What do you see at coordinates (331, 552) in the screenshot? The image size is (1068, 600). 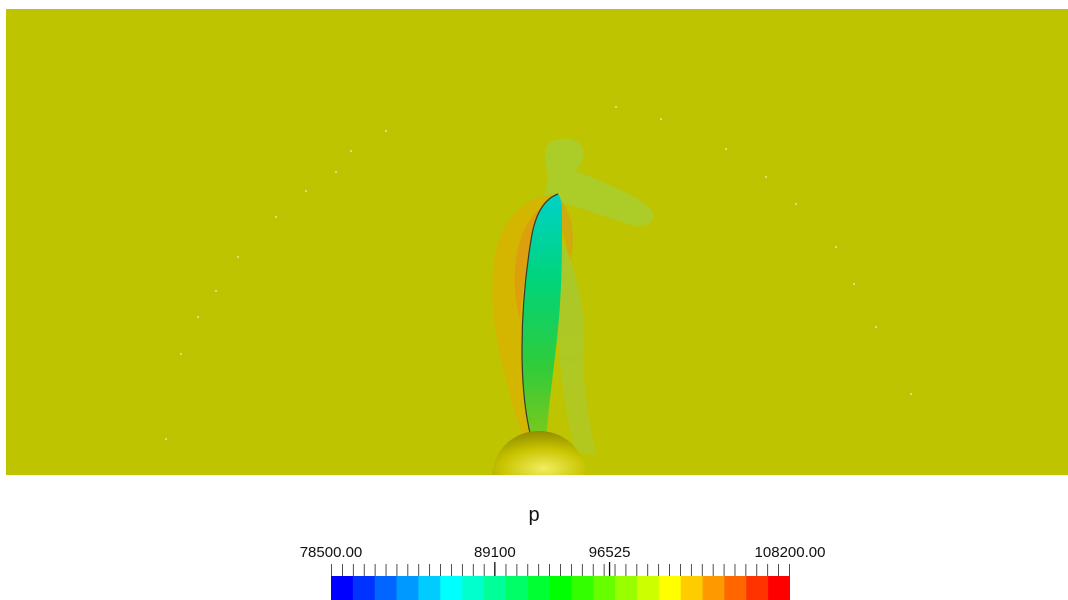 I see `scalar-bar-min-label: 78500.00` at bounding box center [331, 552].